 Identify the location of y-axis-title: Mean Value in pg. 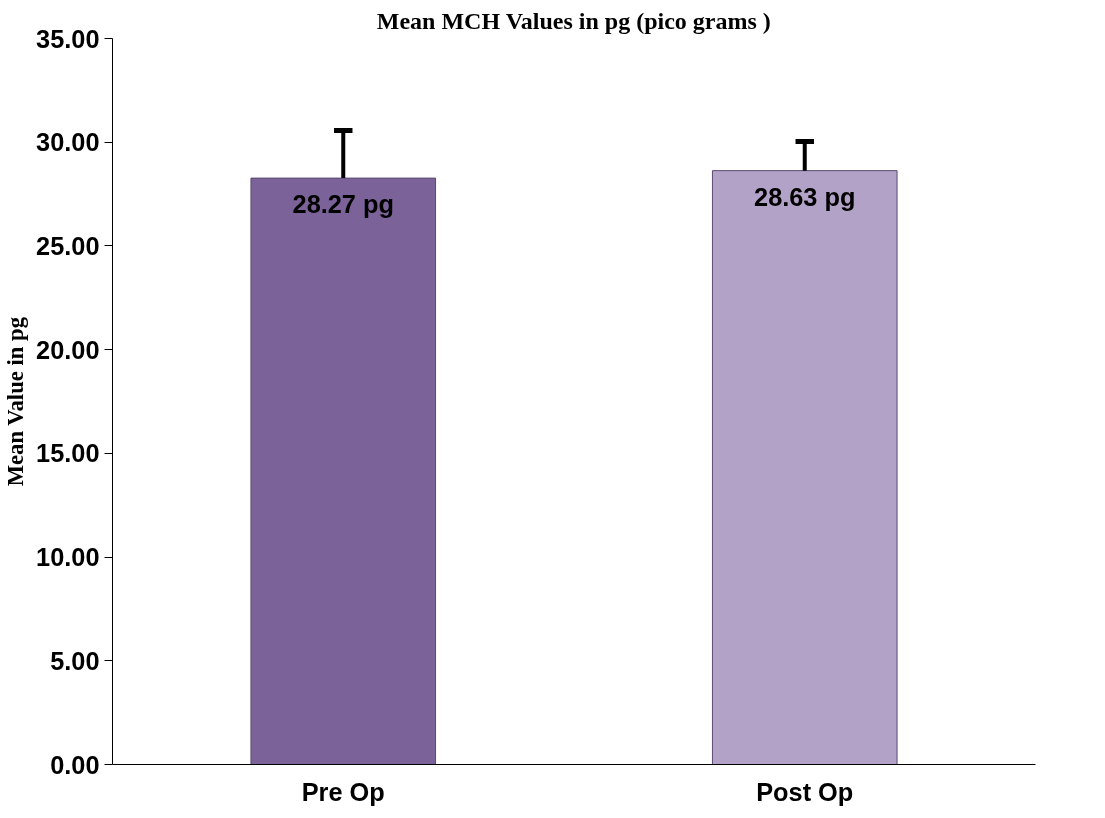
(16, 401).